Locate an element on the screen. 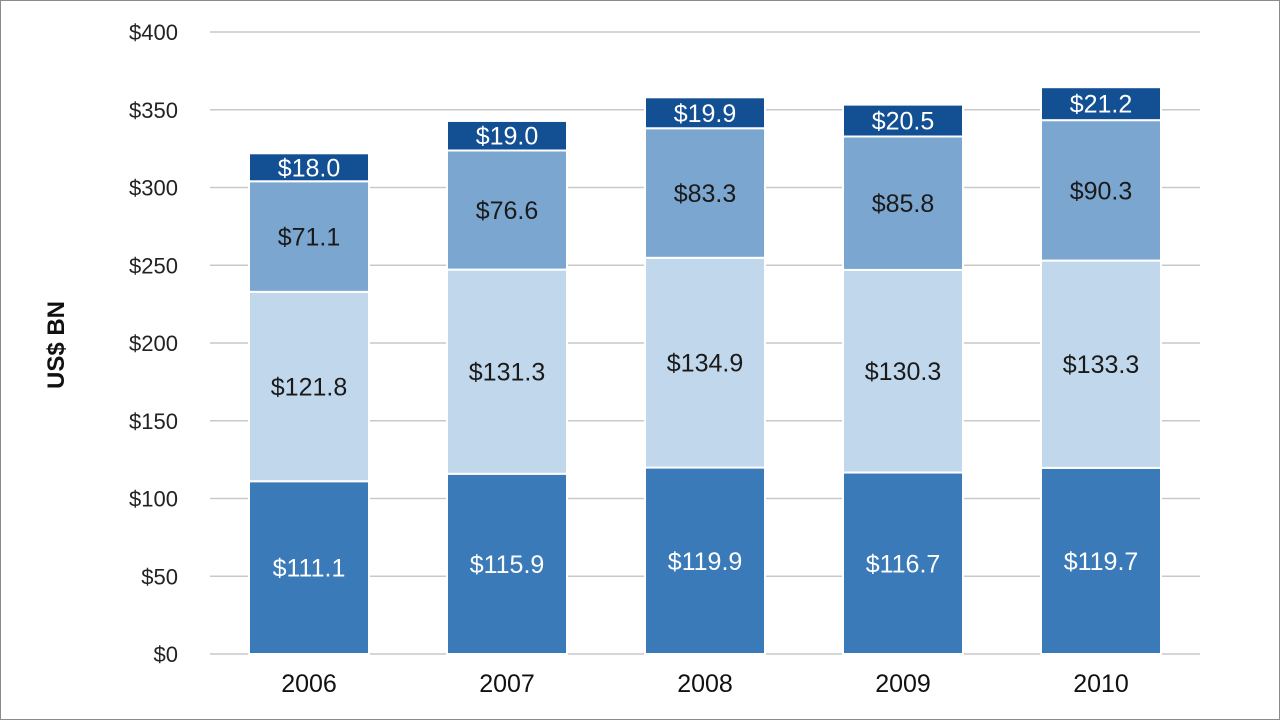 Image resolution: width=1280 pixels, height=720 pixels. data-label: $85.8 is located at coordinates (903, 204).